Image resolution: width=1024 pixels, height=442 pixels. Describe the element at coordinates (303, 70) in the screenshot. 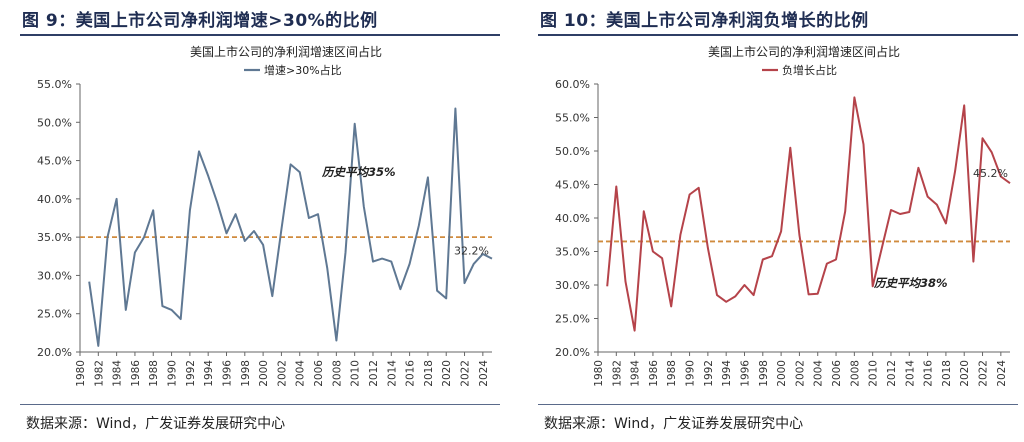

I see `legend-label: 增速>30%占比` at that location.